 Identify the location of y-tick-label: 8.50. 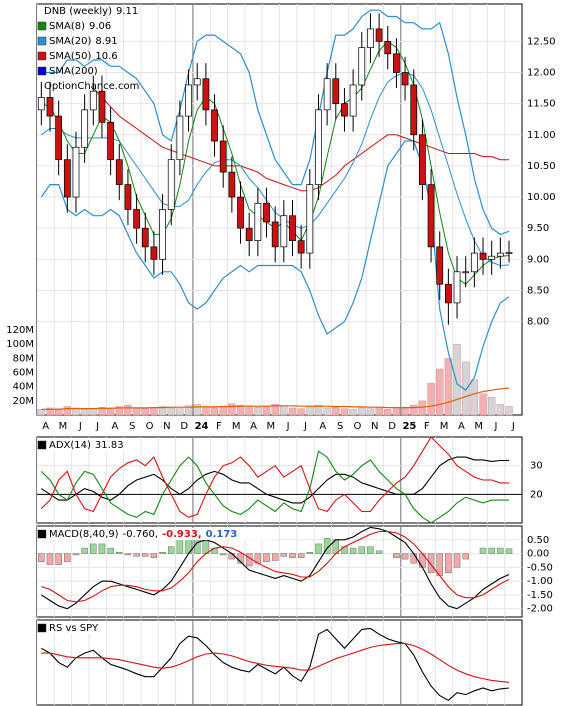
(538, 290).